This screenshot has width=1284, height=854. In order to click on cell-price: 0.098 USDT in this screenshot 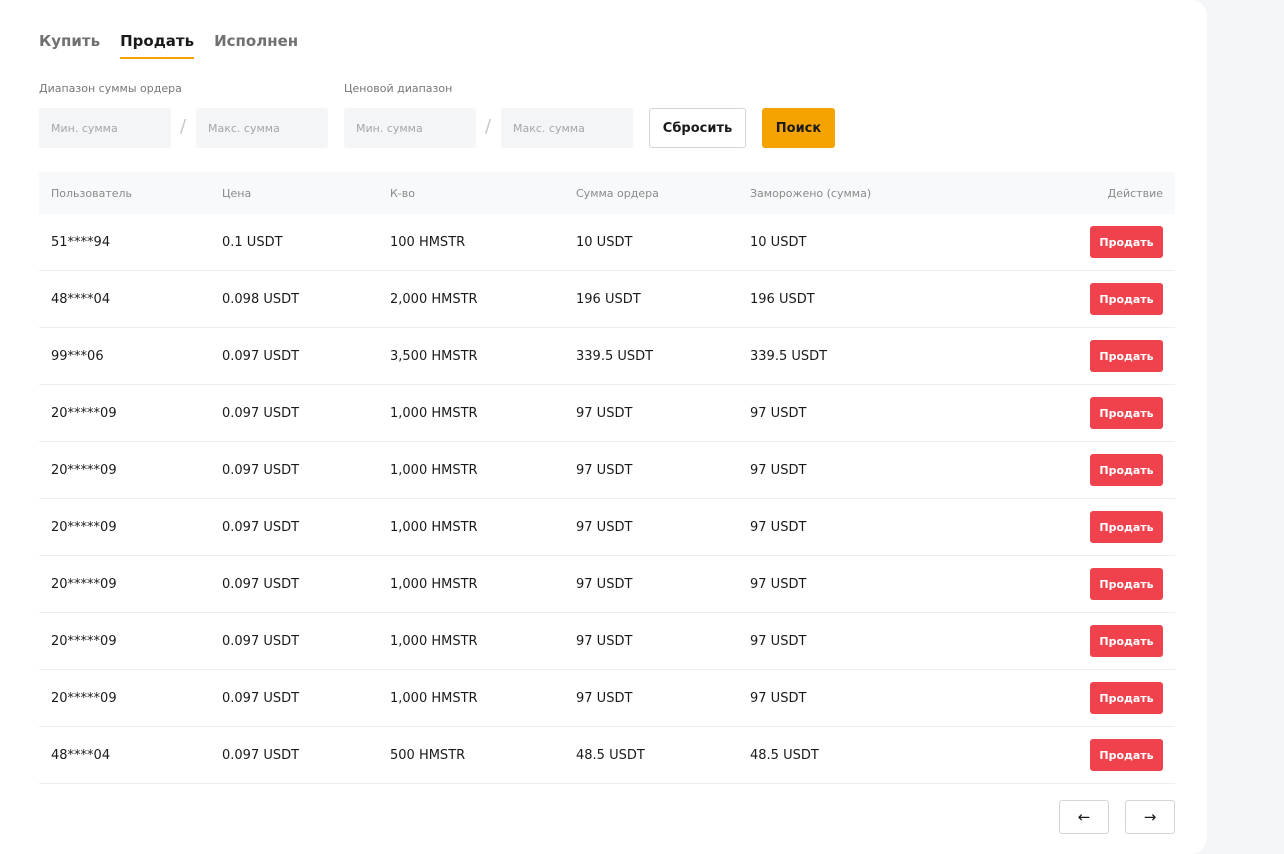, I will do `click(261, 299)`.